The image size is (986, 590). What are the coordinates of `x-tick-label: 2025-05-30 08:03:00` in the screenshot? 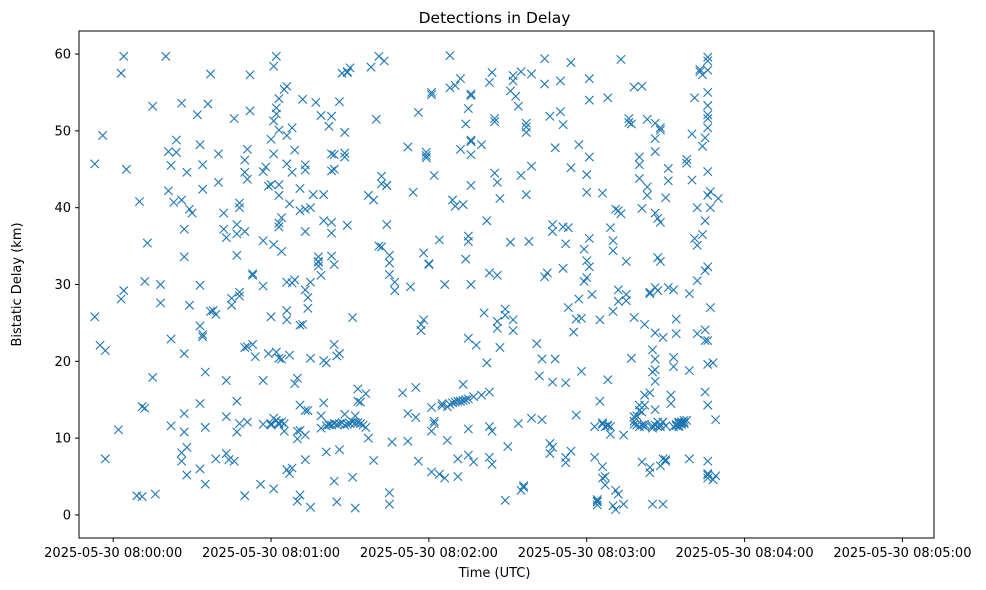 It's located at (587, 553).